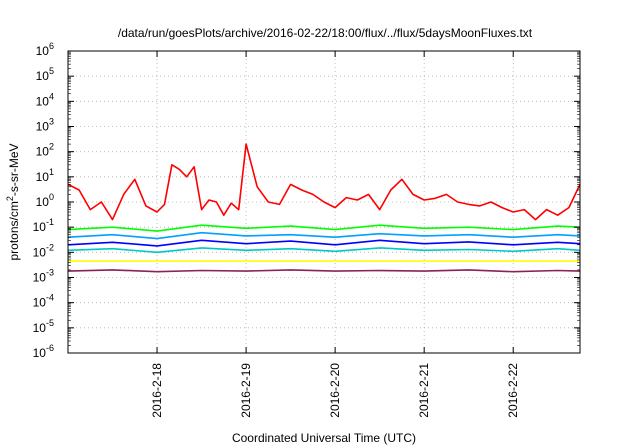  What do you see at coordinates (45, 150) in the screenshot?
I see `y-tick-label: 10²` at bounding box center [45, 150].